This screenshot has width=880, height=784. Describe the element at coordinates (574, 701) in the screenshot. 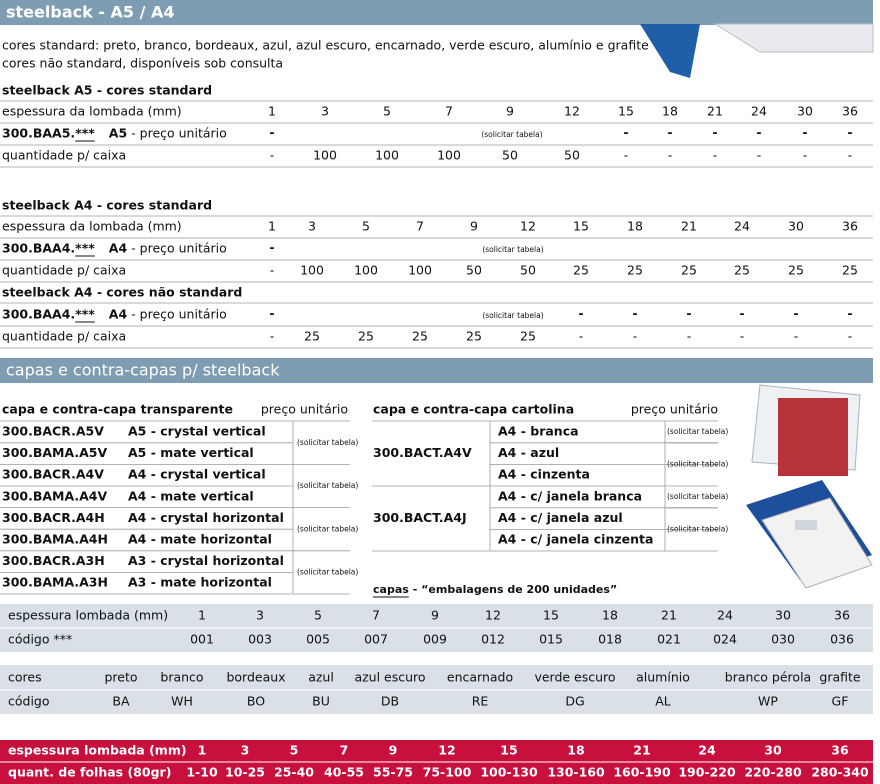

I see `cell: DG` at that location.